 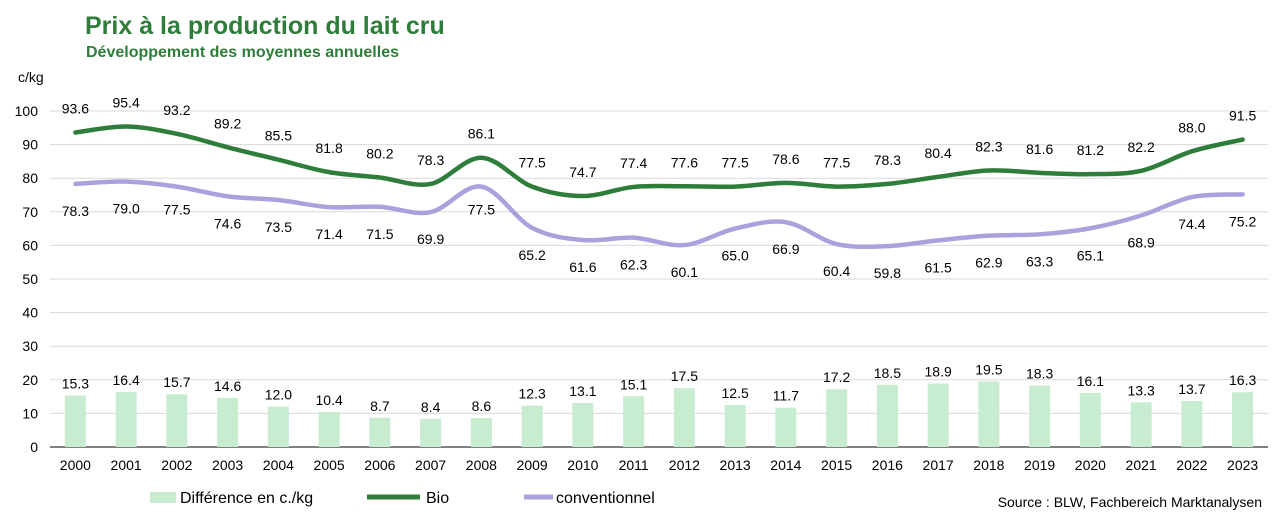 I want to click on bio-data-label: 88.0, so click(x=1191, y=127).